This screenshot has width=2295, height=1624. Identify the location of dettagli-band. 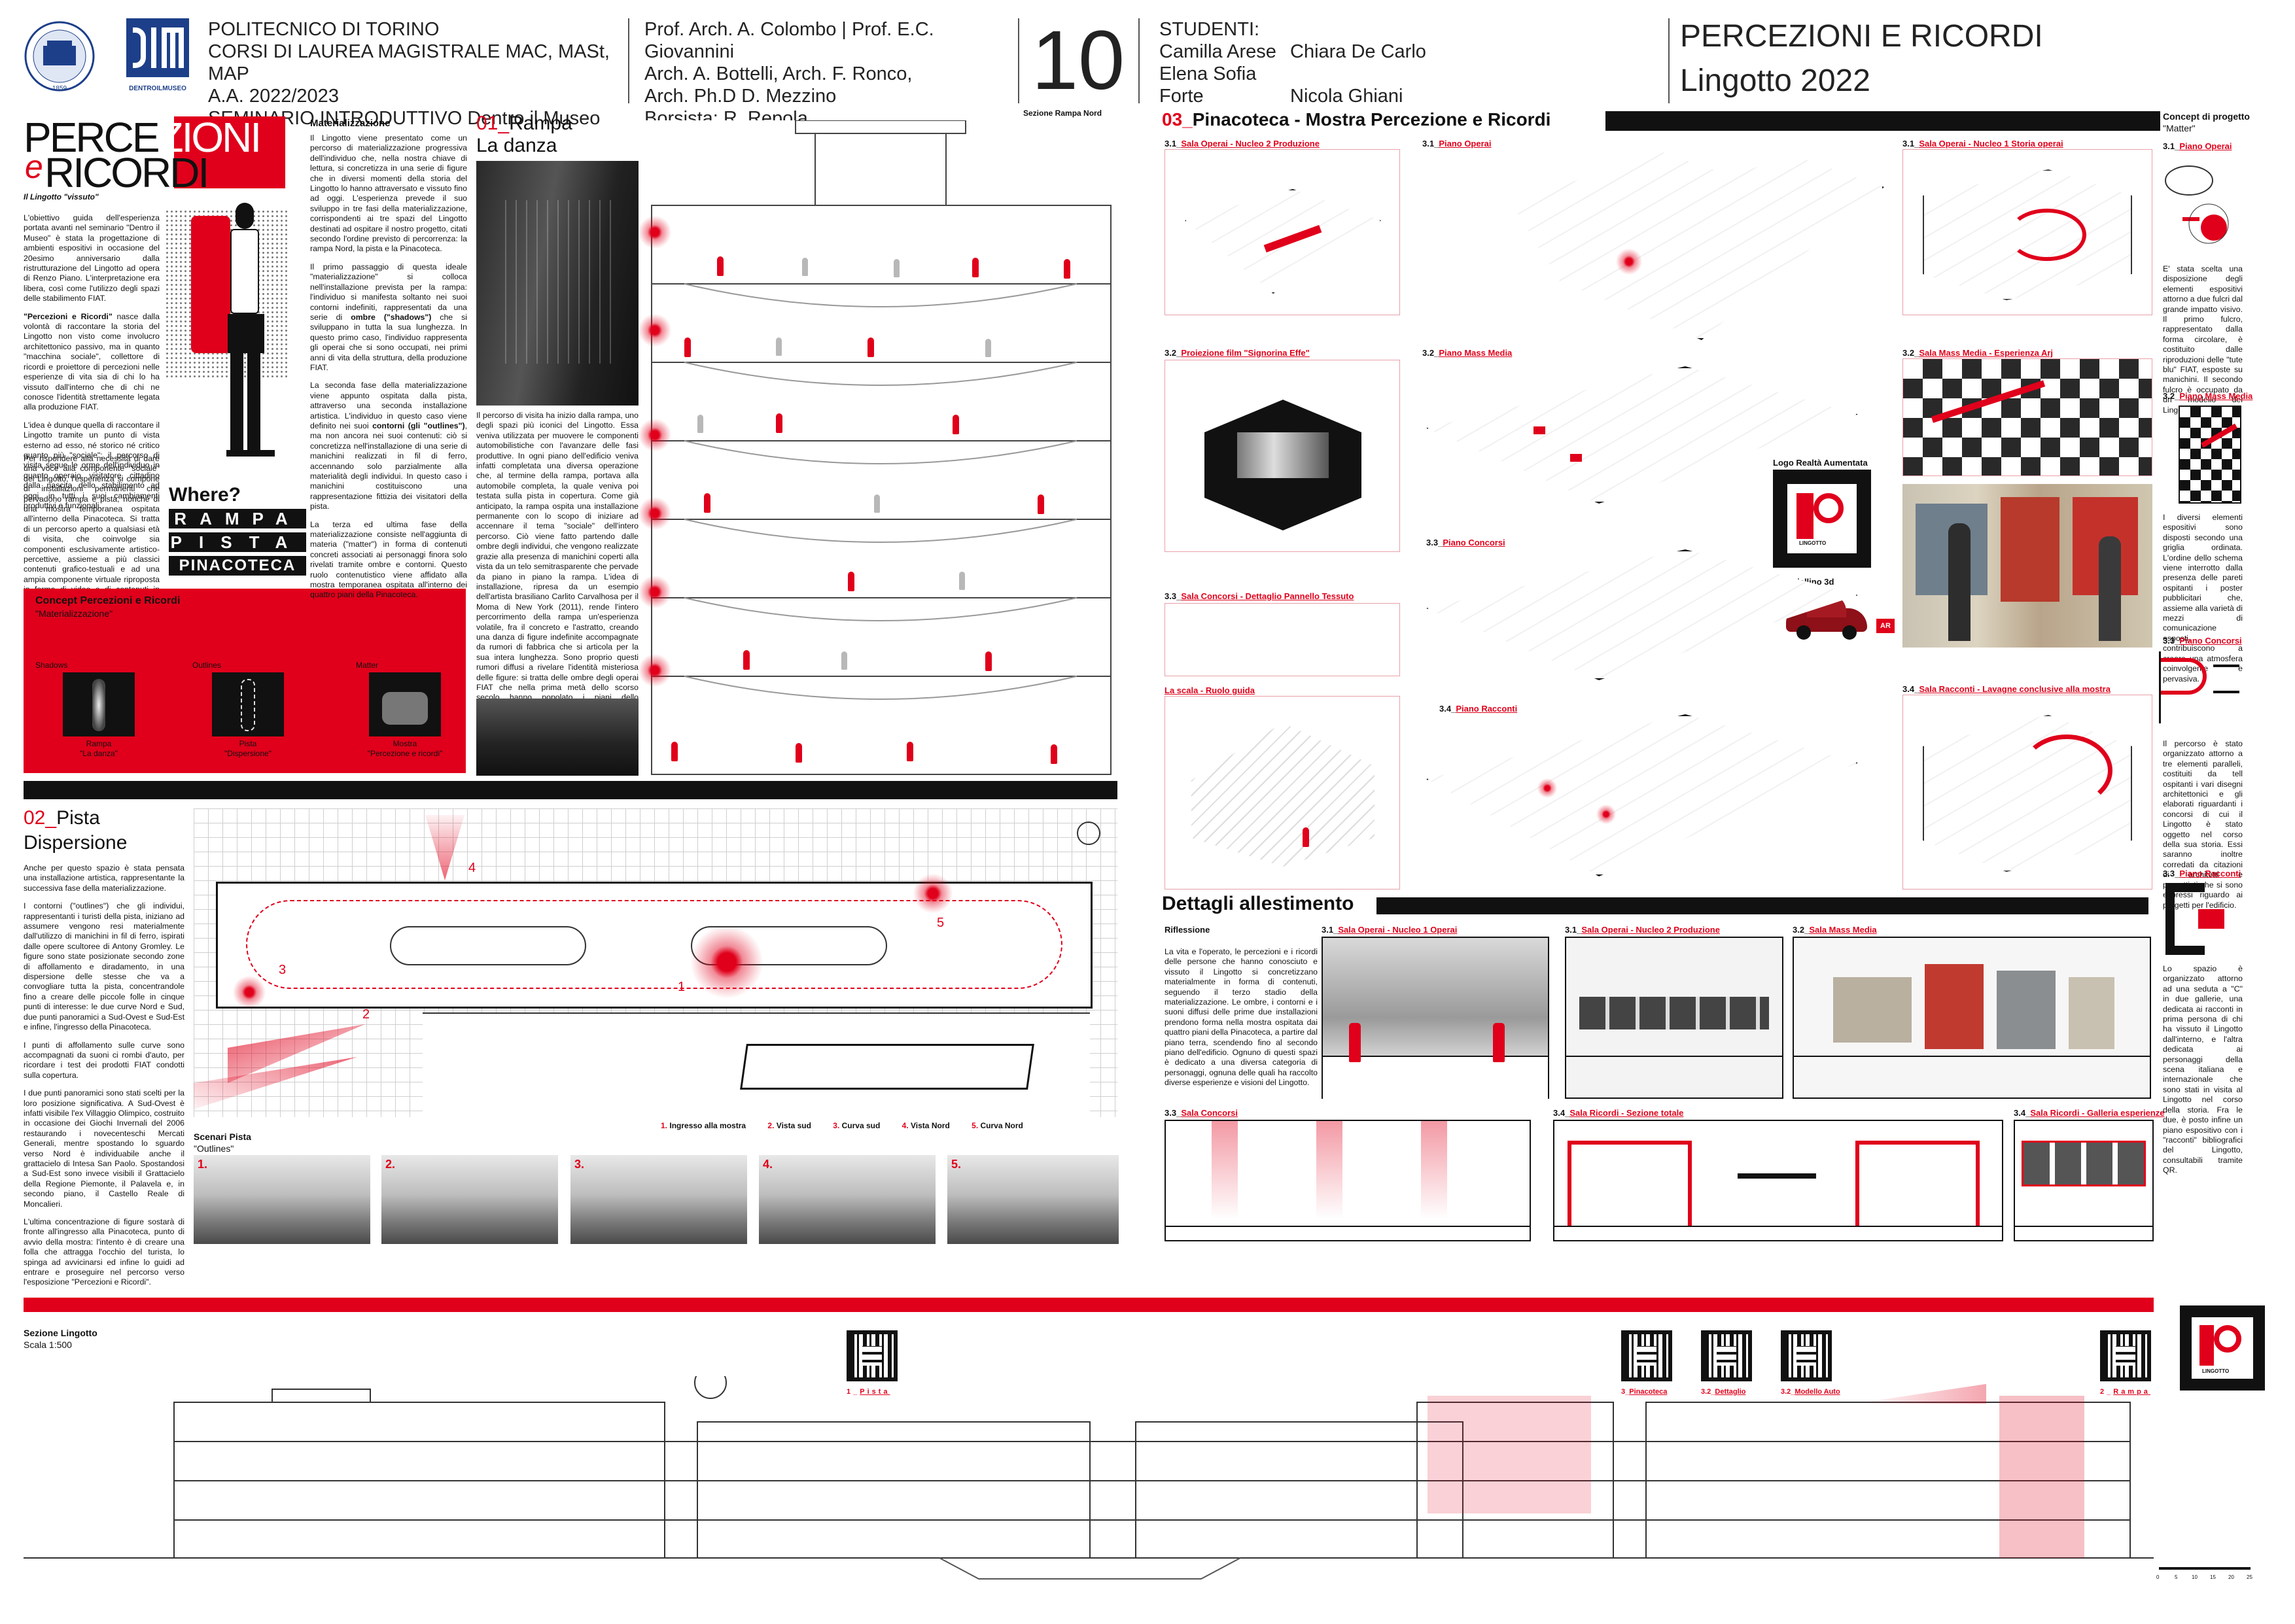
(1762, 906).